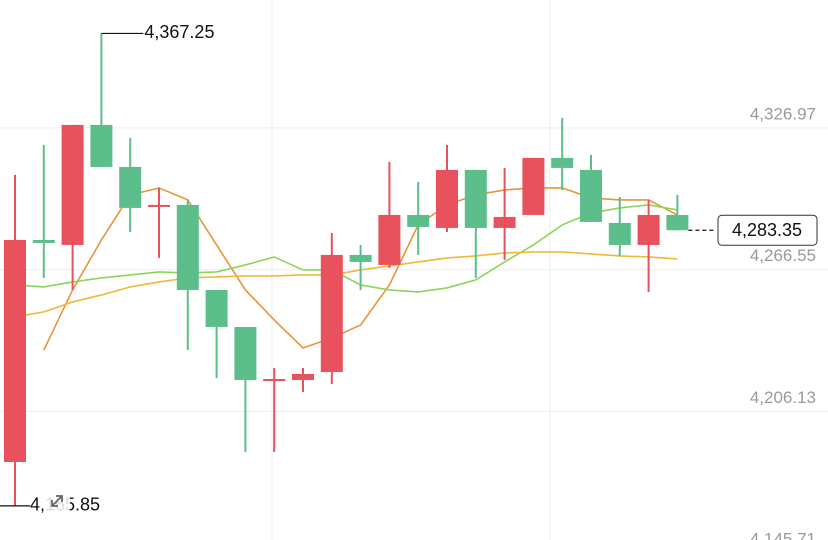  I want to click on expand-glyph, so click(57, 501).